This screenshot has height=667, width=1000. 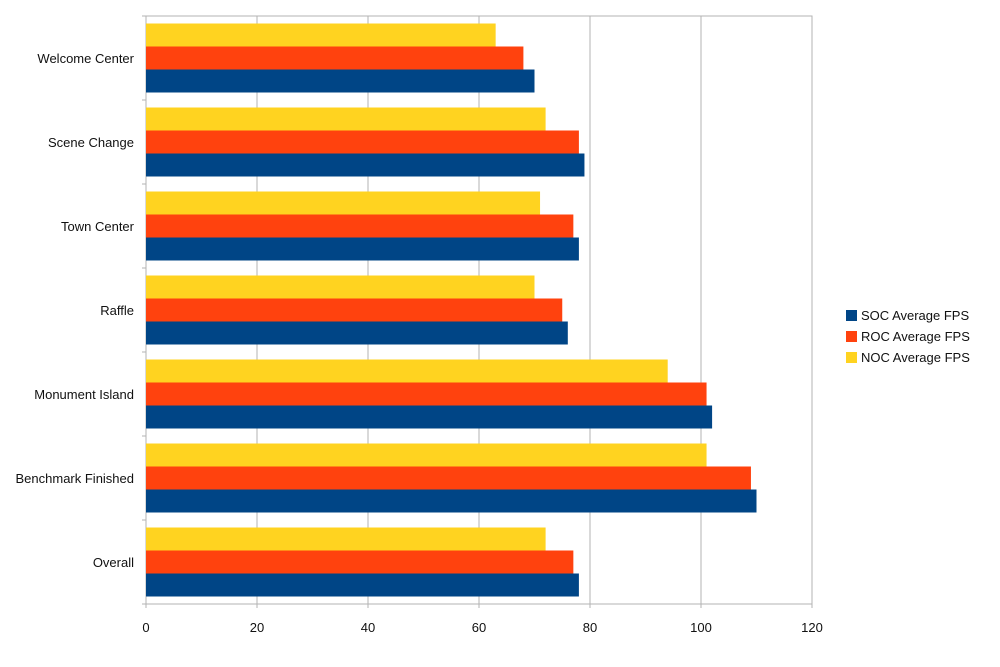 I want to click on x-tick-label: 40, so click(x=368, y=627).